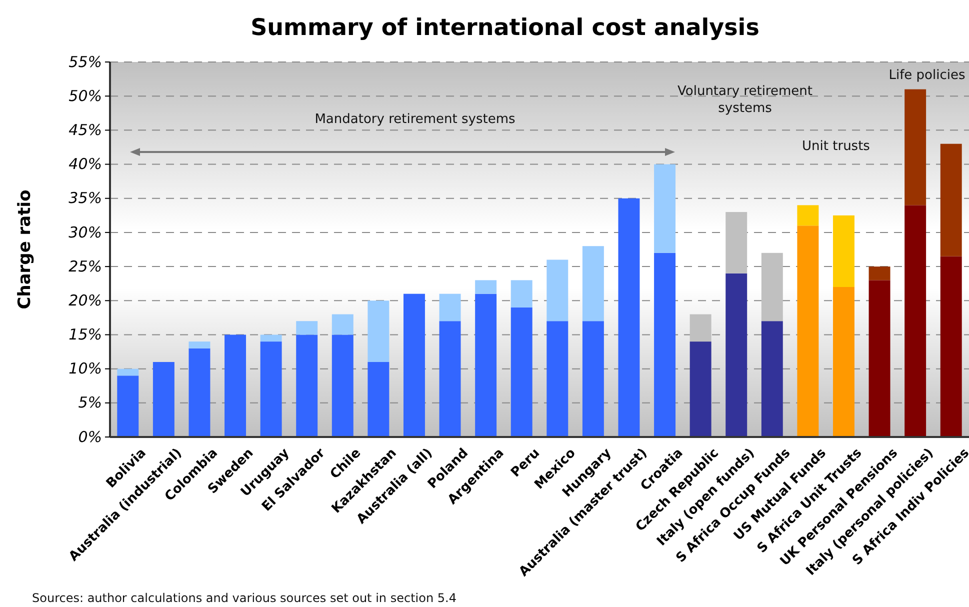 This screenshot has height=607, width=969. Describe the element at coordinates (85, 129) in the screenshot. I see `y-tick-label: 45%` at that location.